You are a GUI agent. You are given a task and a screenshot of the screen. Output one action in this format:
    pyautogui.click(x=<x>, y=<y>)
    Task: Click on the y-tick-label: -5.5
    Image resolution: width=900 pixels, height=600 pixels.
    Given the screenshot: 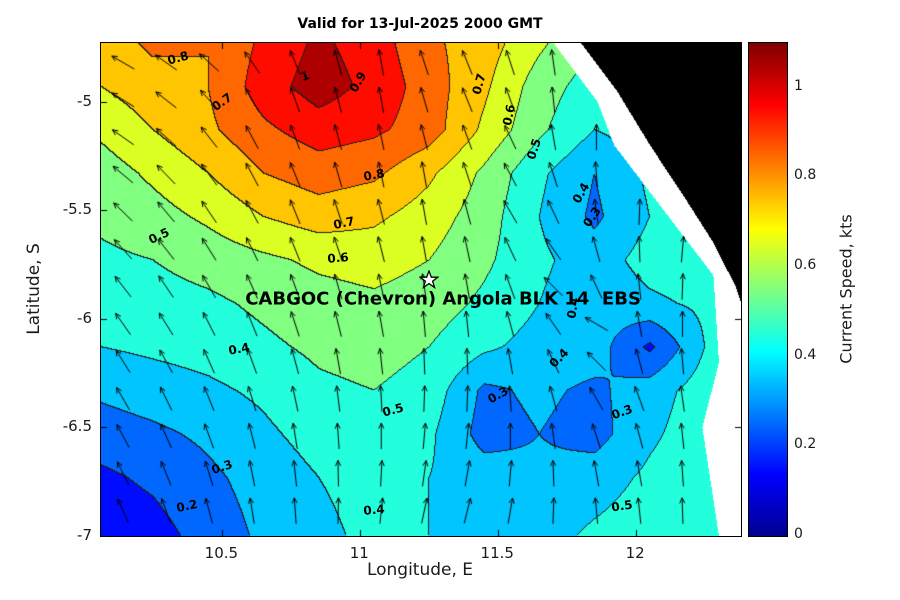 What is the action you would take?
    pyautogui.click(x=77, y=209)
    